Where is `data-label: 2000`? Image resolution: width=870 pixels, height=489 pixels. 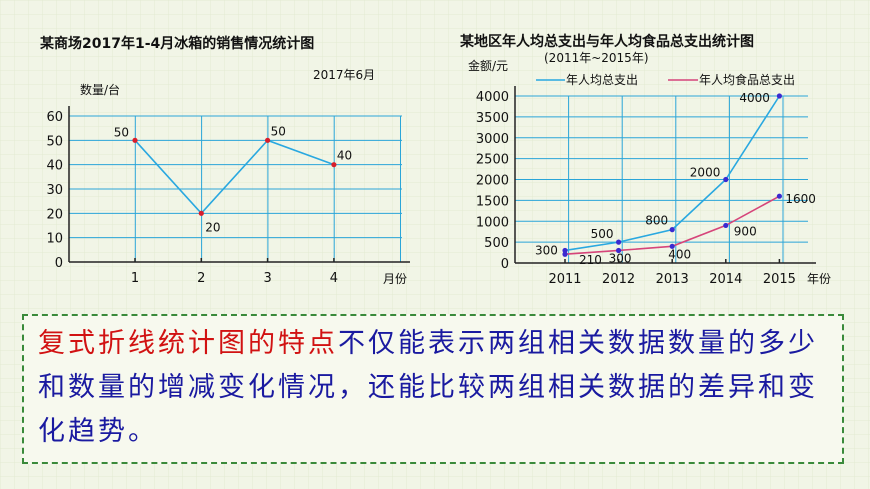
data-label: 2000 is located at coordinates (705, 173).